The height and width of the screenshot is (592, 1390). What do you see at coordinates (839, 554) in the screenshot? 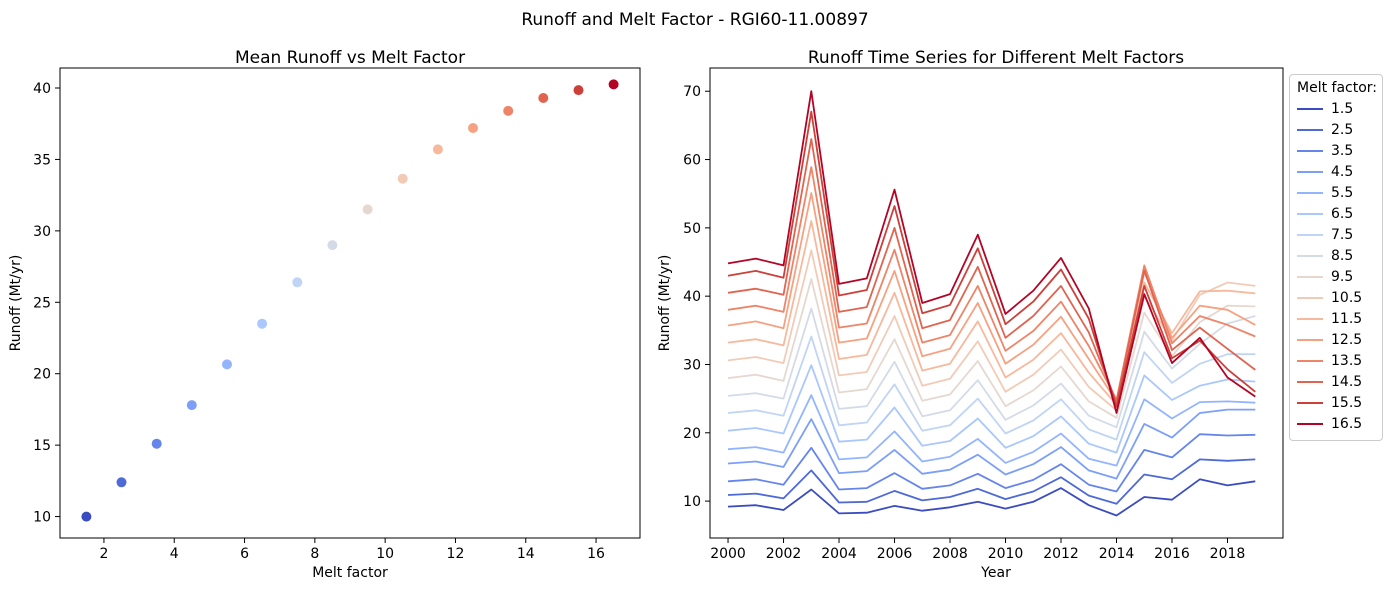
I see `x-axis-tick-label: 2004` at bounding box center [839, 554].